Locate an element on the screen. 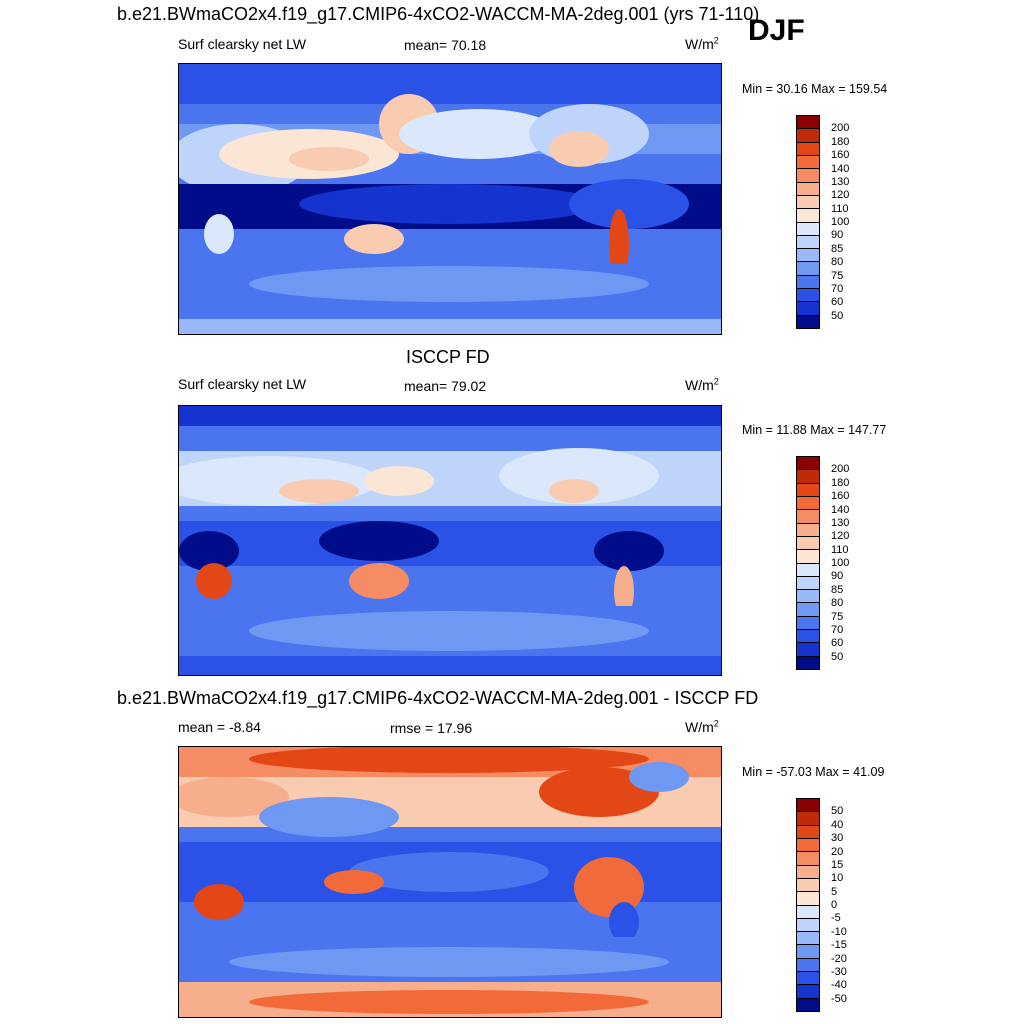  unit-label-diff: W/m2 is located at coordinates (702, 726).